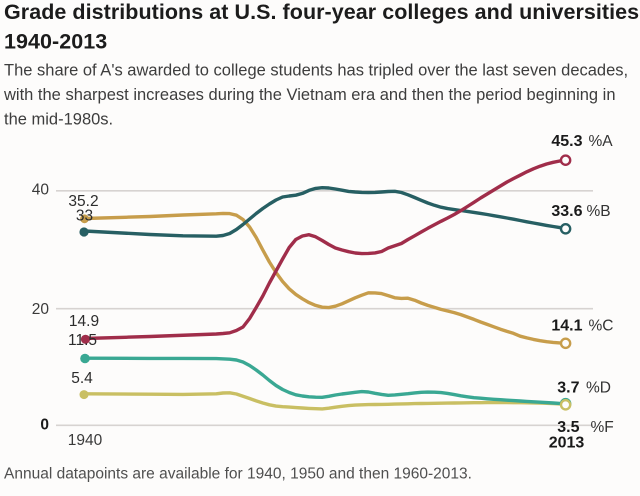 Image resolution: width=640 pixels, height=496 pixels. I want to click on svg-text: 35.2, so click(83, 201).